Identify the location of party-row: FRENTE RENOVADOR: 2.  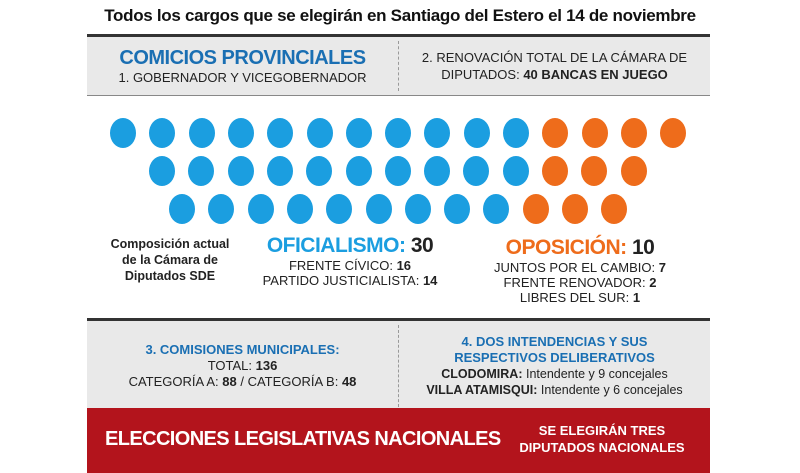
(580, 282).